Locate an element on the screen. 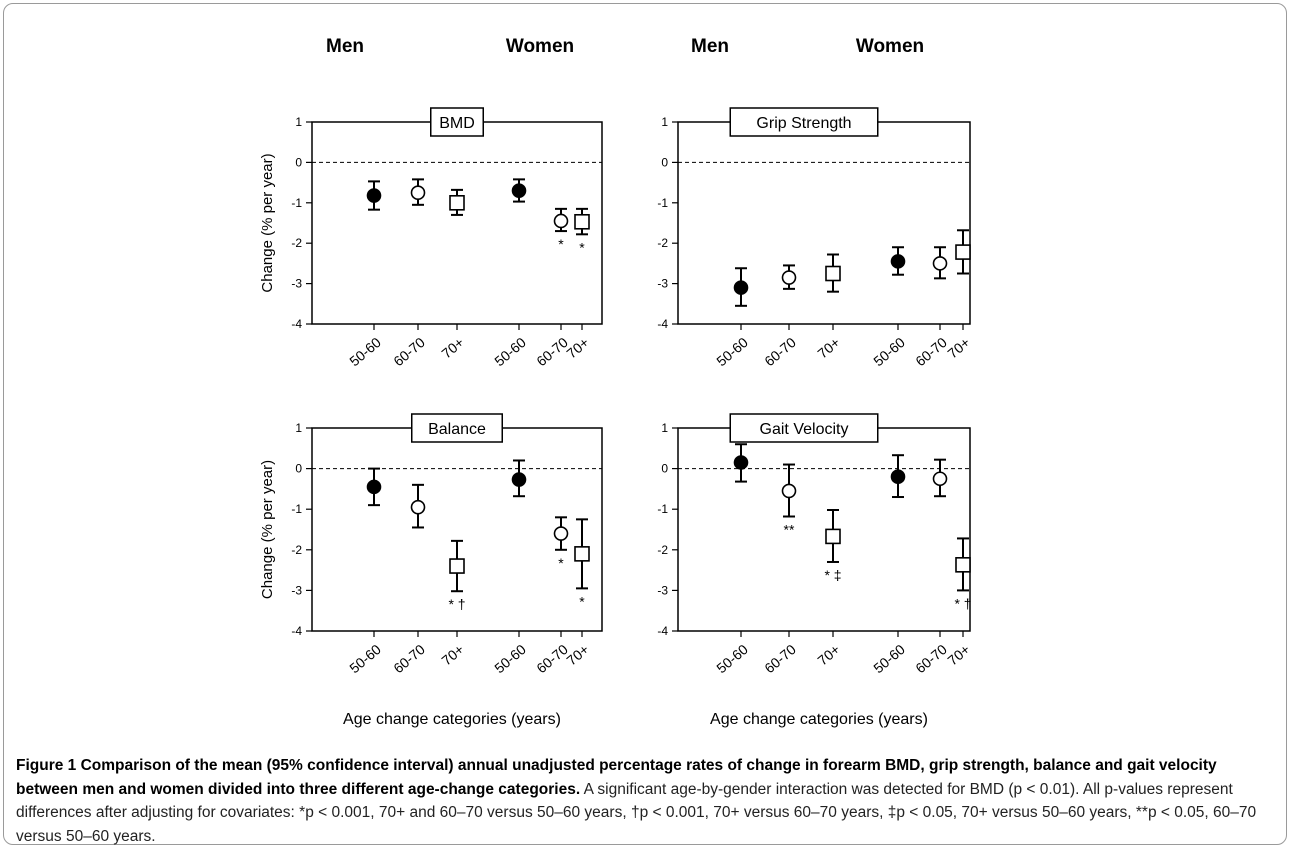  caption-label: Figure 1 is located at coordinates (46, 765).